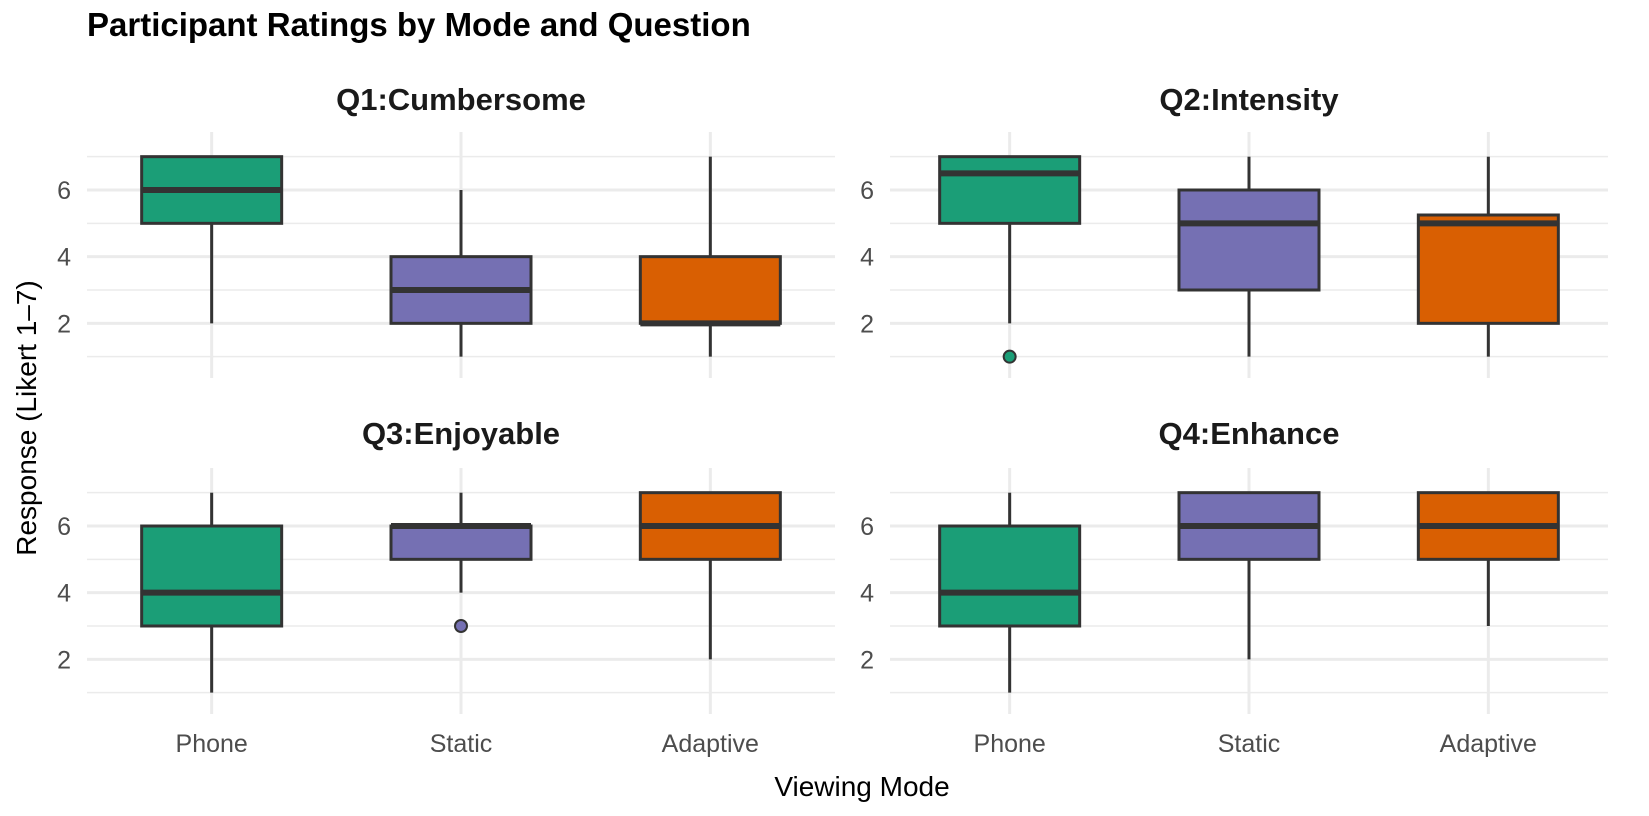 This screenshot has height=816, width=1649. What do you see at coordinates (461, 433) in the screenshot?
I see `panel-title: Q3:Enjoyable` at bounding box center [461, 433].